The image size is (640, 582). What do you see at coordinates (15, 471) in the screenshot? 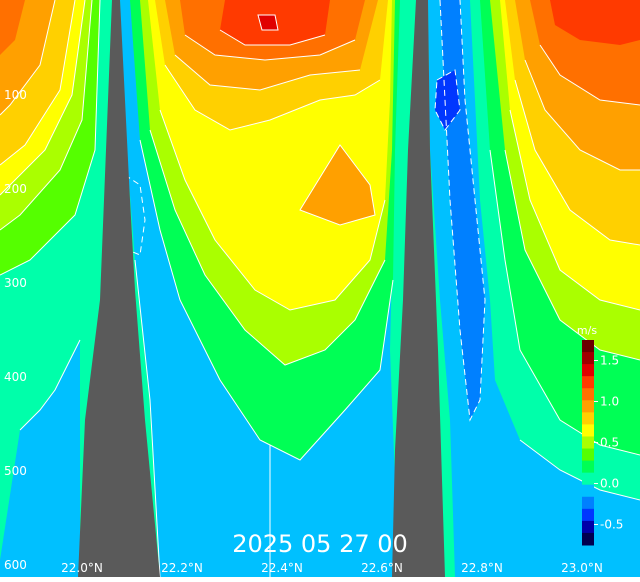
I see `depth-tick-label: 500` at bounding box center [15, 471].